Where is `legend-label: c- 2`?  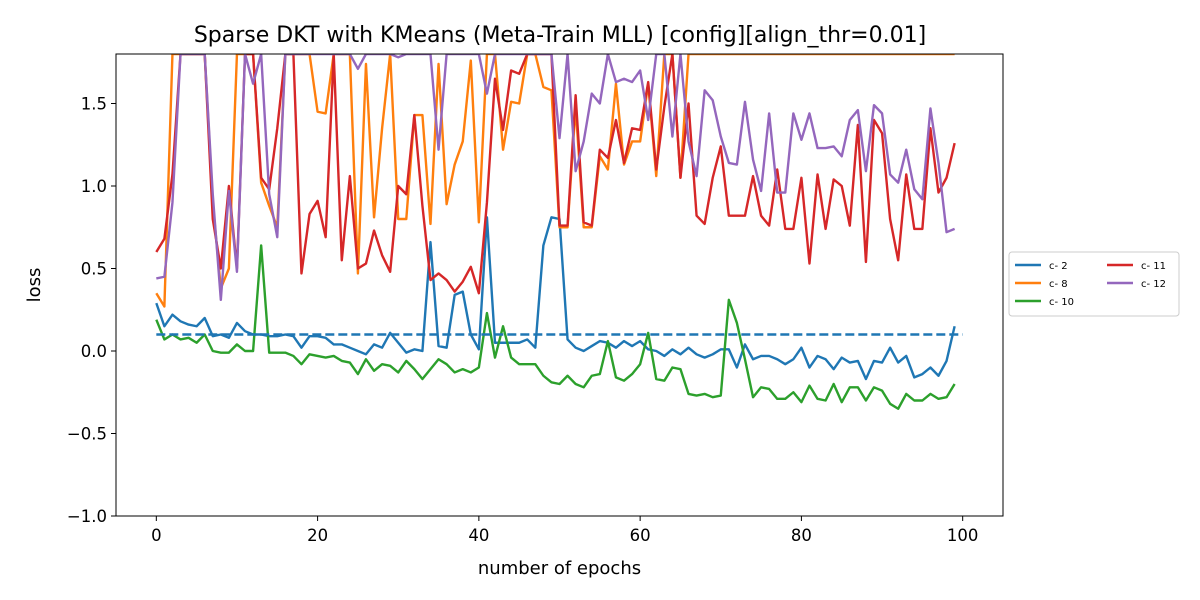
legend-label: c- 2 is located at coordinates (1058, 266).